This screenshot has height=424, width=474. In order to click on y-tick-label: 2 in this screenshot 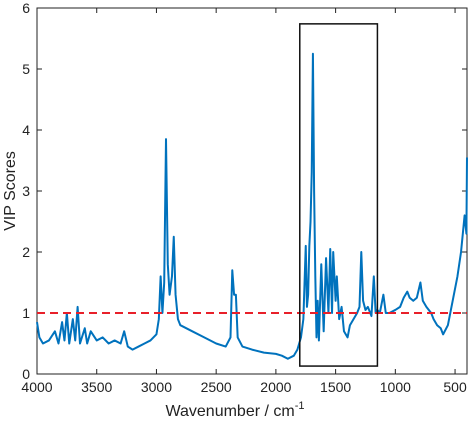, I will do `click(26, 252)`.